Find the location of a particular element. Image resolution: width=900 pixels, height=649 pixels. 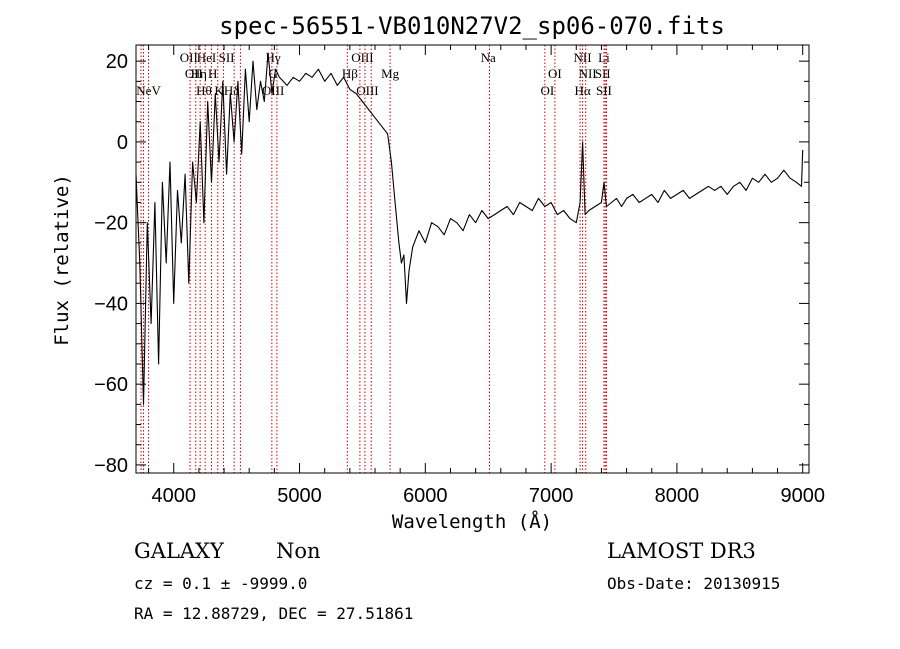

y-tick-label: −80 is located at coordinates (111, 466).